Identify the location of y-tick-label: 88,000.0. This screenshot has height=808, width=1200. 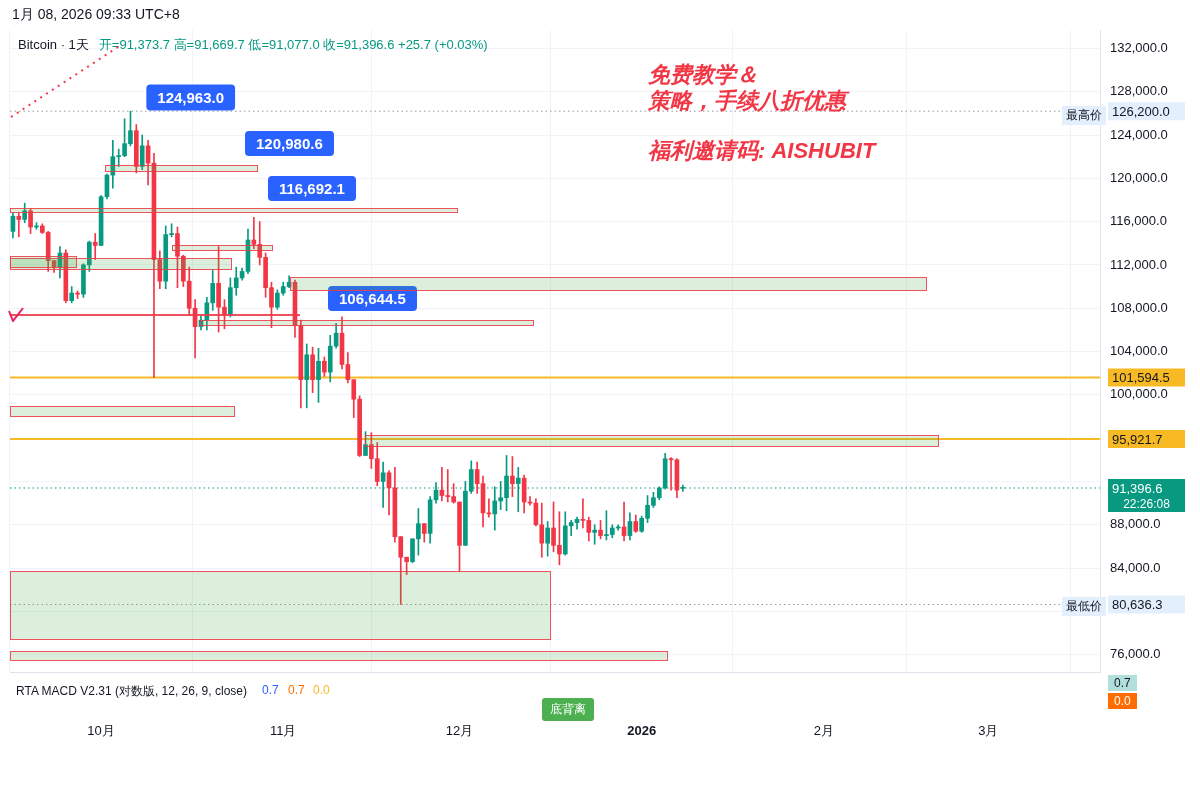
(1135, 524).